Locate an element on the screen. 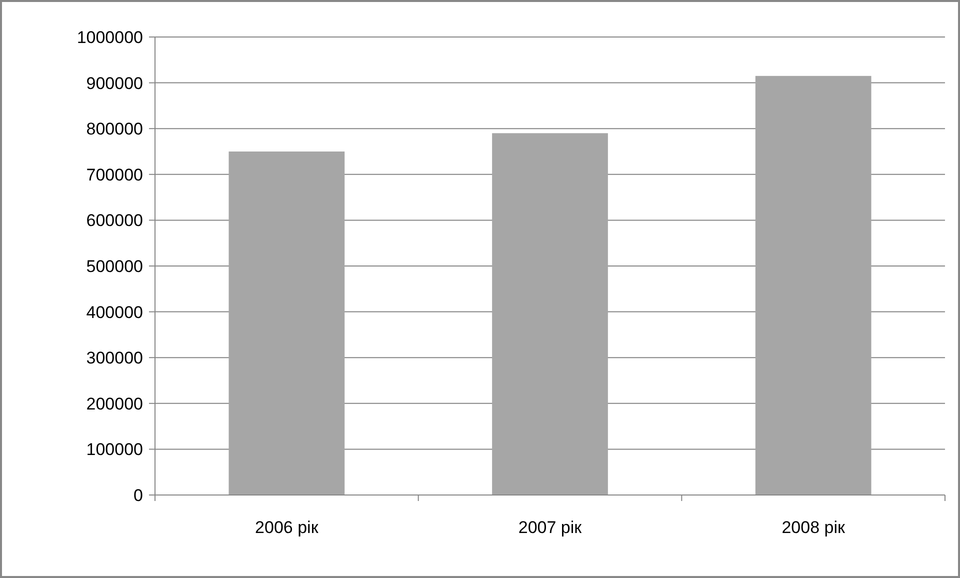  y-tick-label: 100000 is located at coordinates (114, 450).